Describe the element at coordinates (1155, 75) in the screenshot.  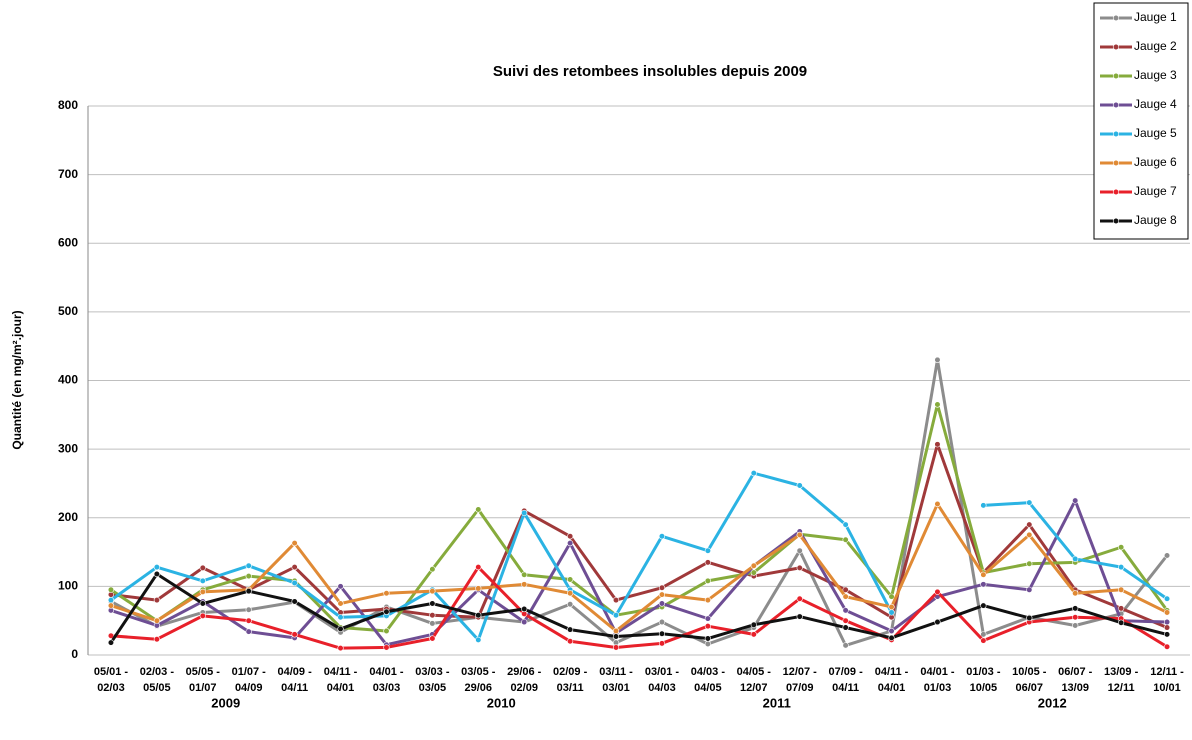
I see `legend-label: Jauge 3` at that location.